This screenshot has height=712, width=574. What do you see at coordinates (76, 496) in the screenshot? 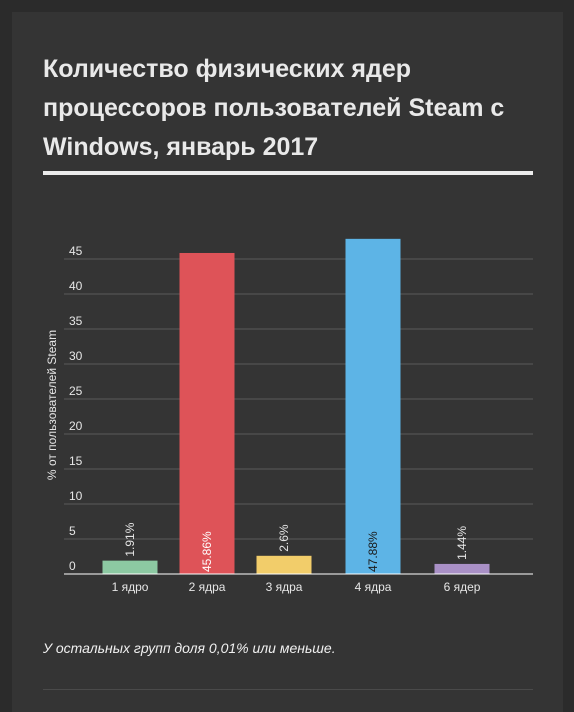
I see `y-tick-label: 10` at bounding box center [76, 496].